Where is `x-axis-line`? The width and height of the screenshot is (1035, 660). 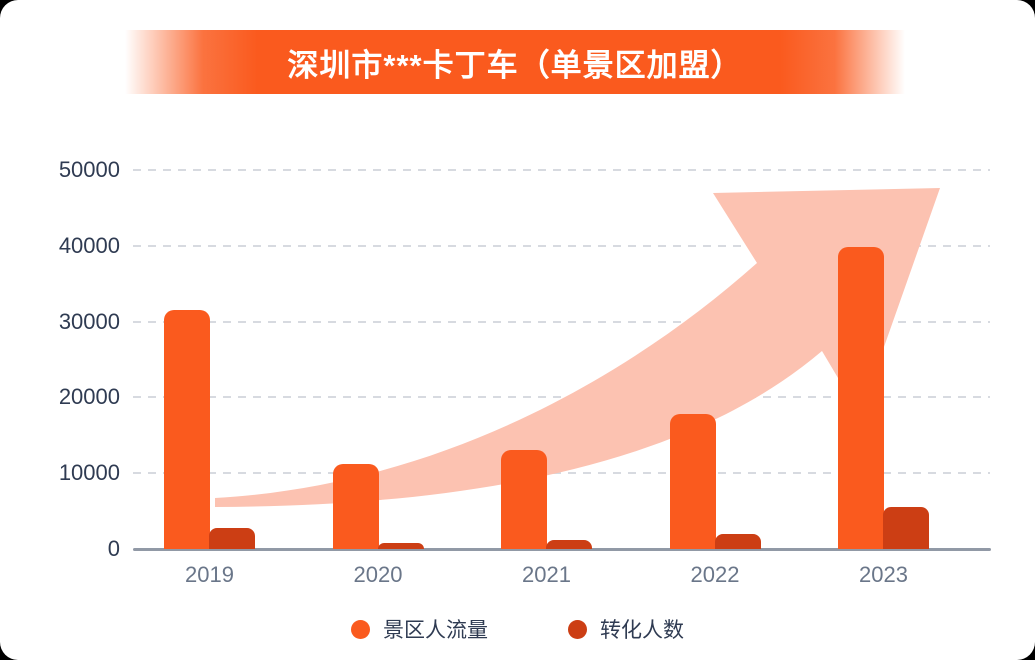
x-axis-line is located at coordinates (562, 549).